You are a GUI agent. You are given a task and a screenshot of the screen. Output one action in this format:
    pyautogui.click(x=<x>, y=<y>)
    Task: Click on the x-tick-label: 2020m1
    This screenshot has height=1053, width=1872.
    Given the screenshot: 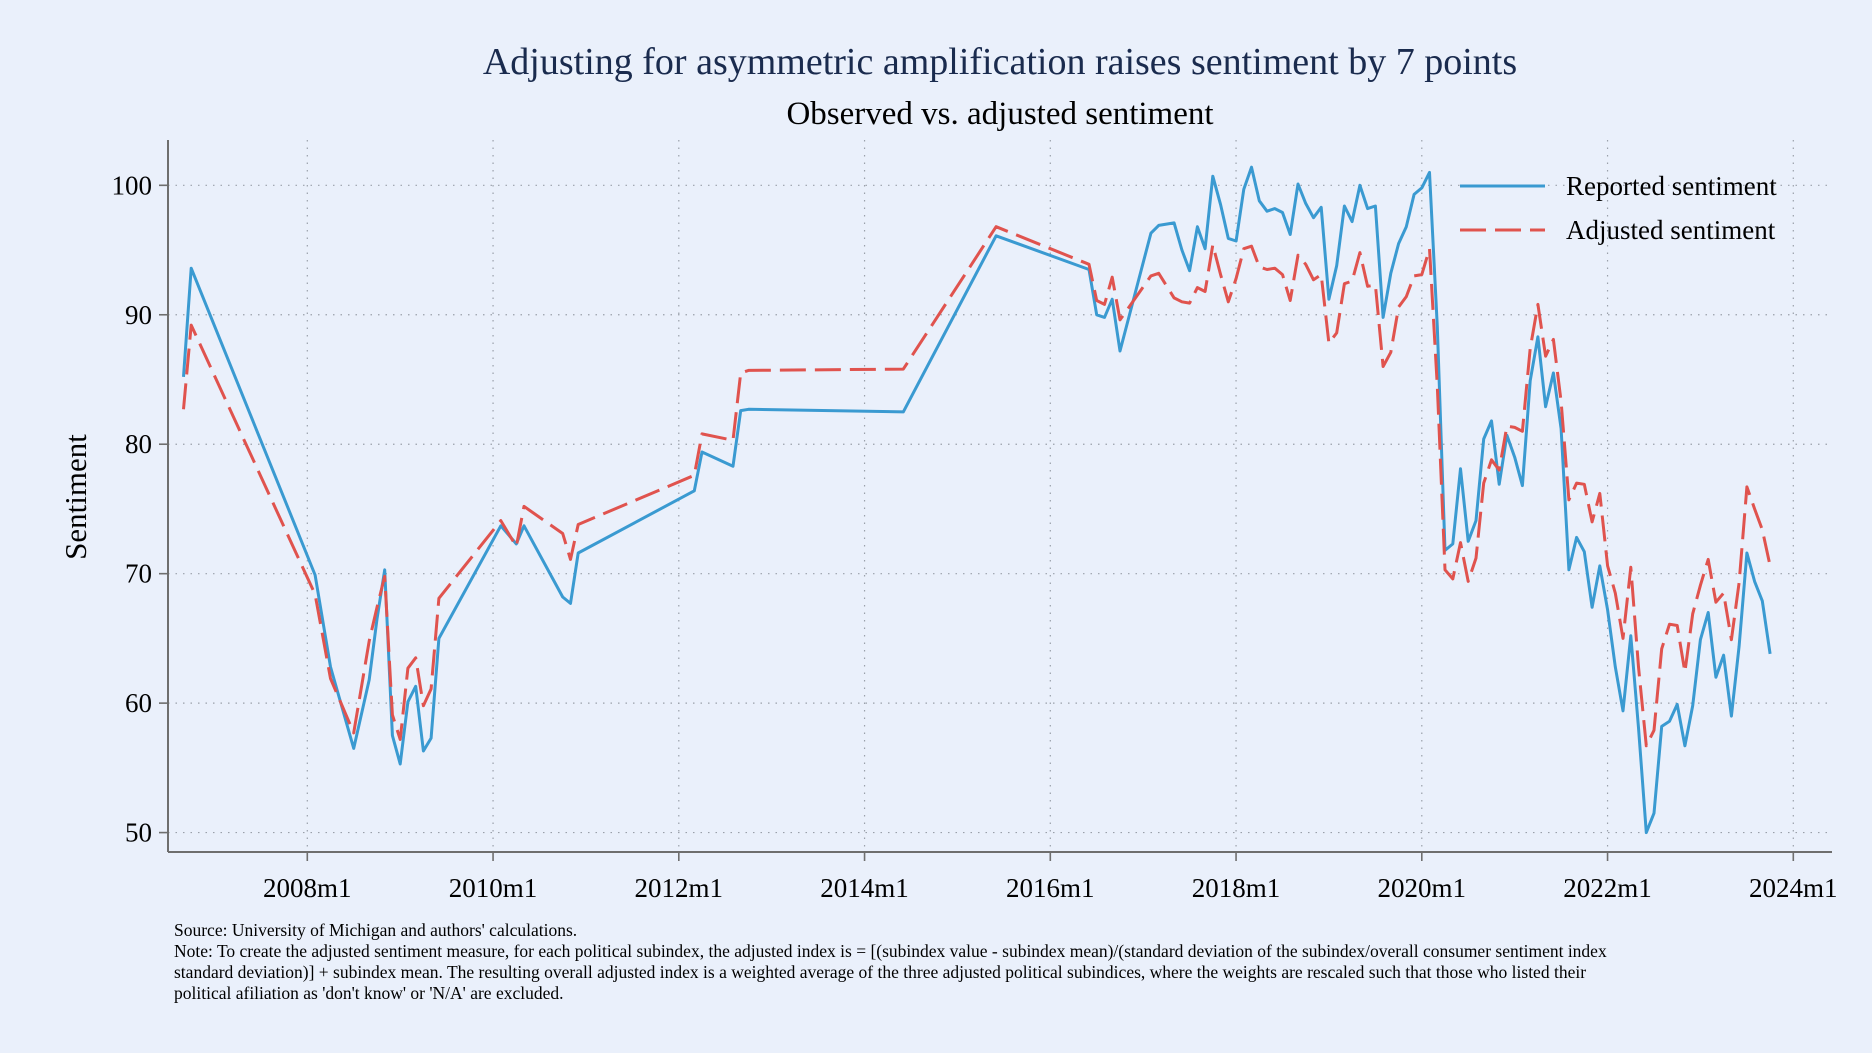 What is the action you would take?
    pyautogui.click(x=1422, y=888)
    